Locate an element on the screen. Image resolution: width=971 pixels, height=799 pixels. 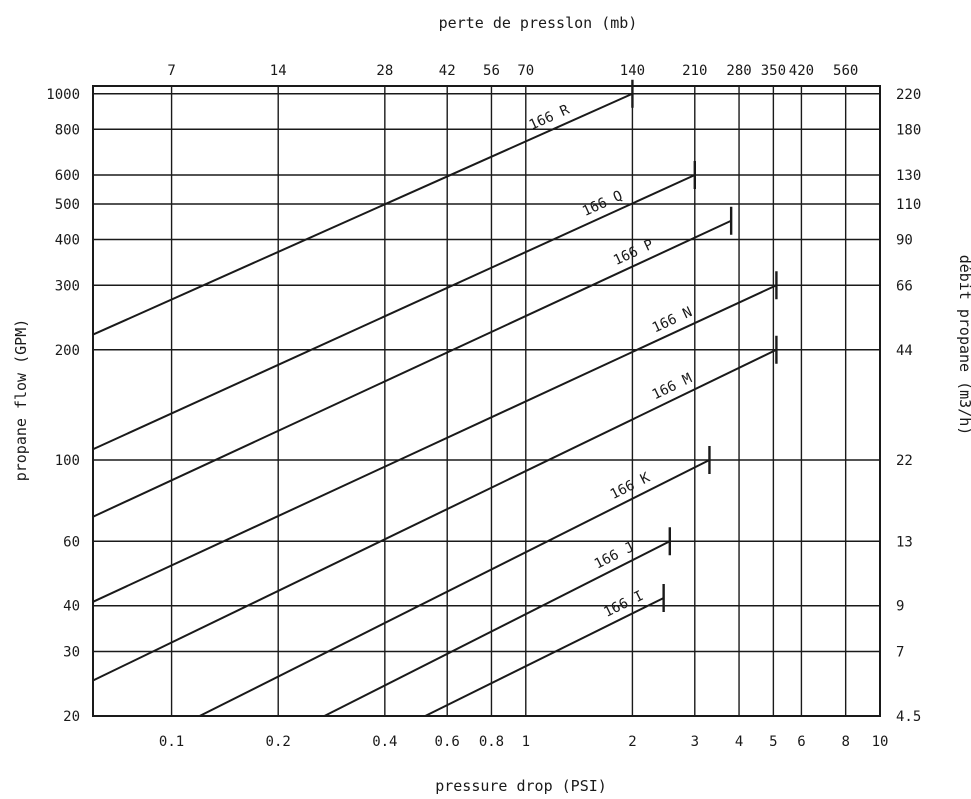
series-label: 166 N is located at coordinates (672, 320).